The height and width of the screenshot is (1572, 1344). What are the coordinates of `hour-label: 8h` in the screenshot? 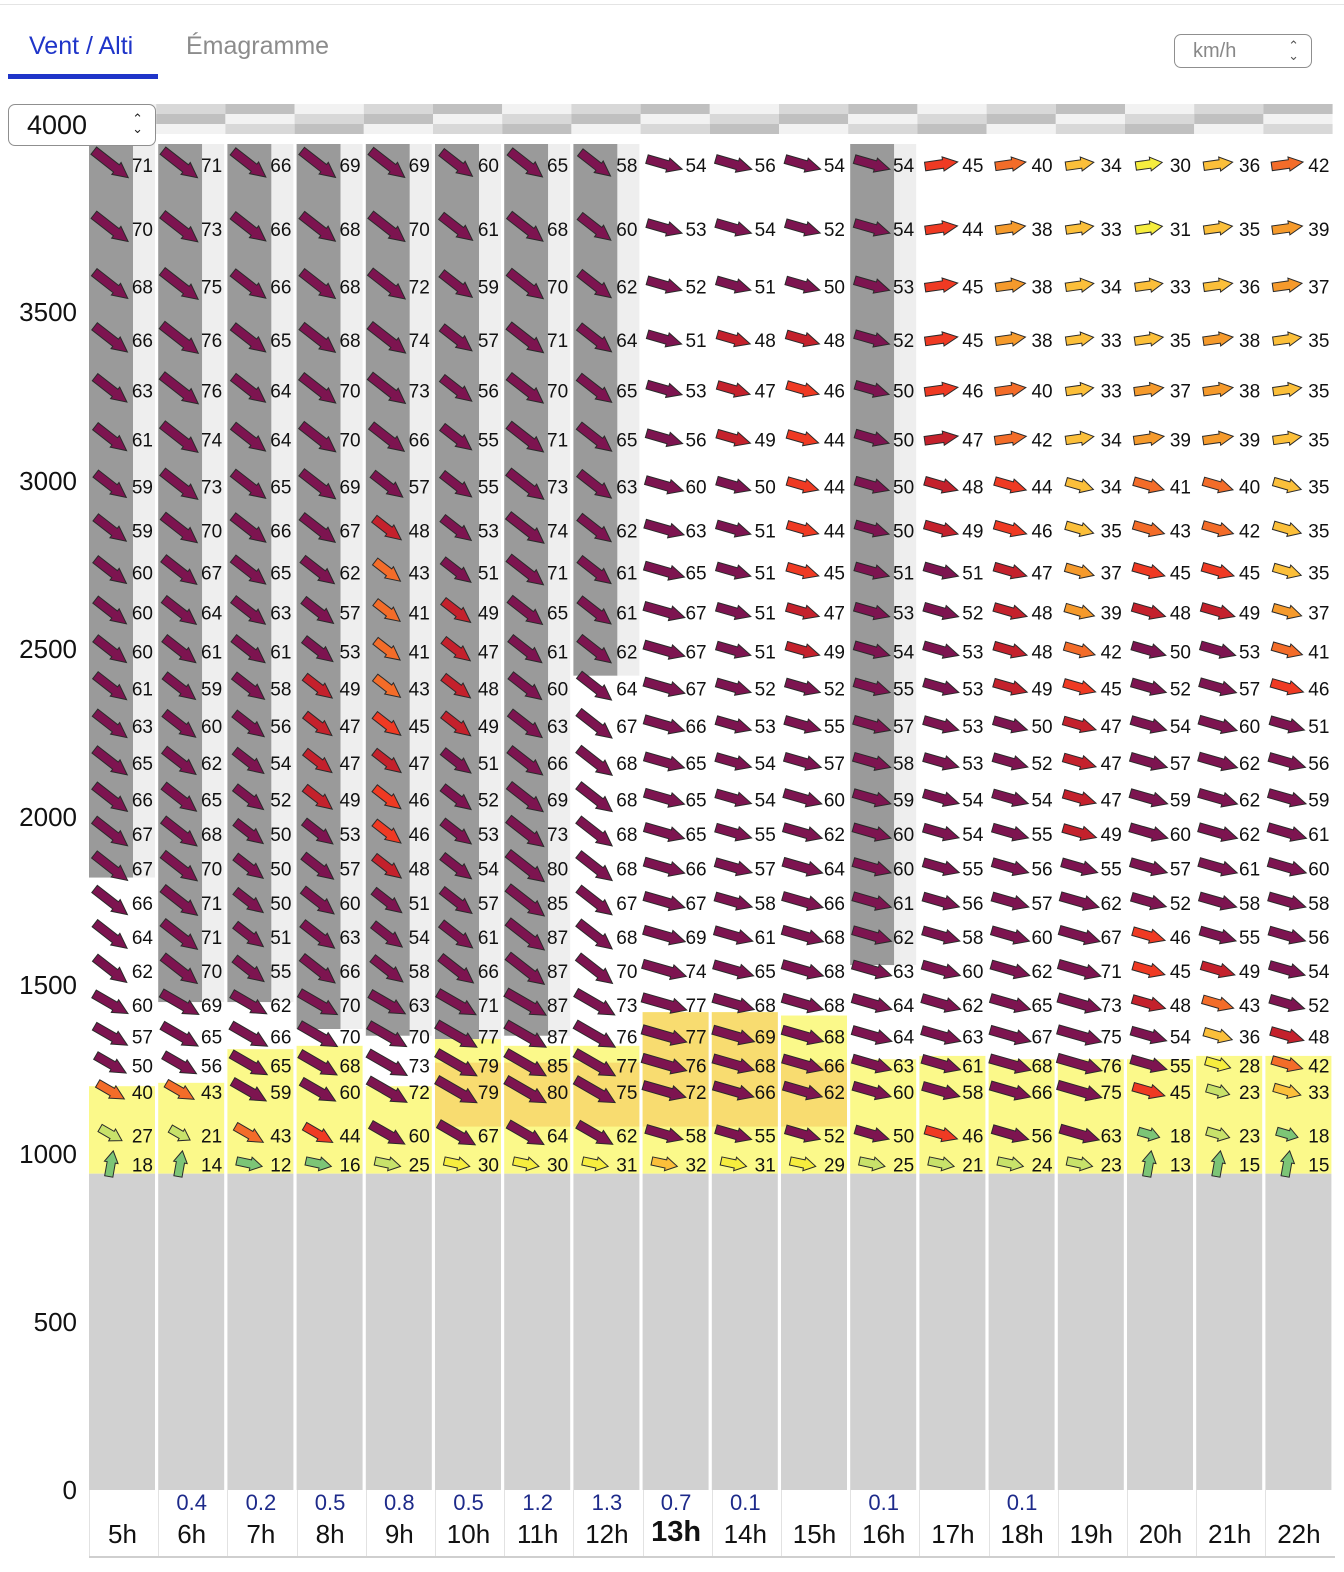 It's located at (330, 1534).